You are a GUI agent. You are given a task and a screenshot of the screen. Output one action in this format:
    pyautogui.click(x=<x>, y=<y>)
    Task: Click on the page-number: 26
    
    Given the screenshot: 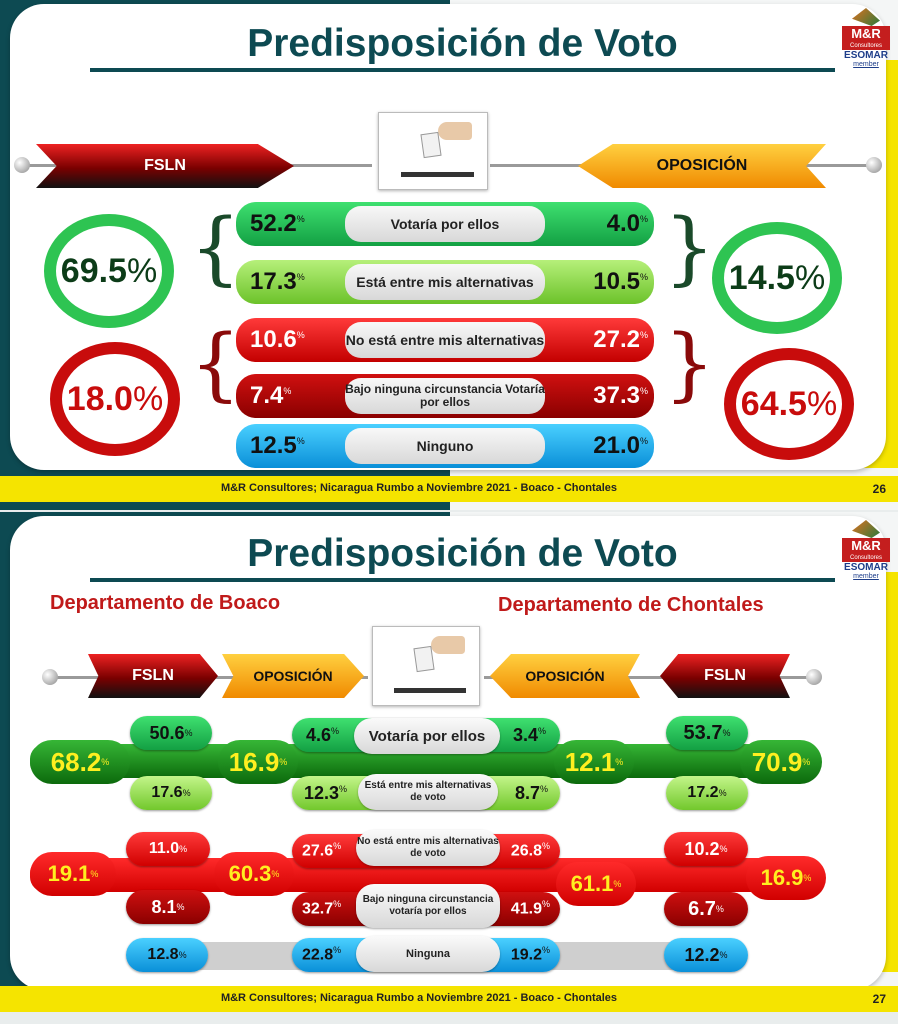 What is the action you would take?
    pyautogui.click(x=879, y=489)
    